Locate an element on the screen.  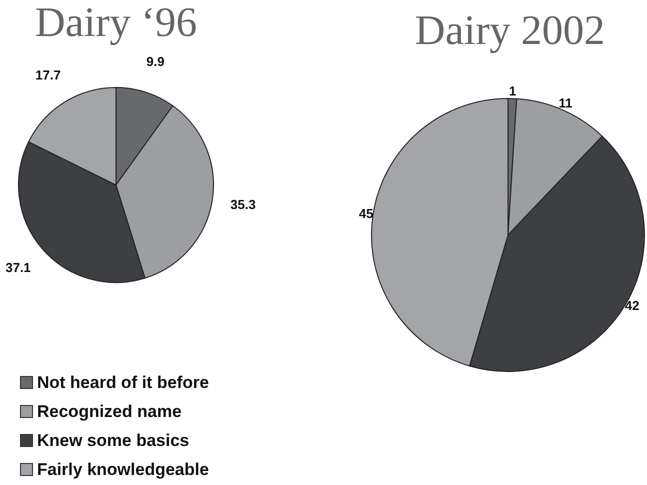
legend-label: Fairly knowledgeable is located at coordinates (123, 470).